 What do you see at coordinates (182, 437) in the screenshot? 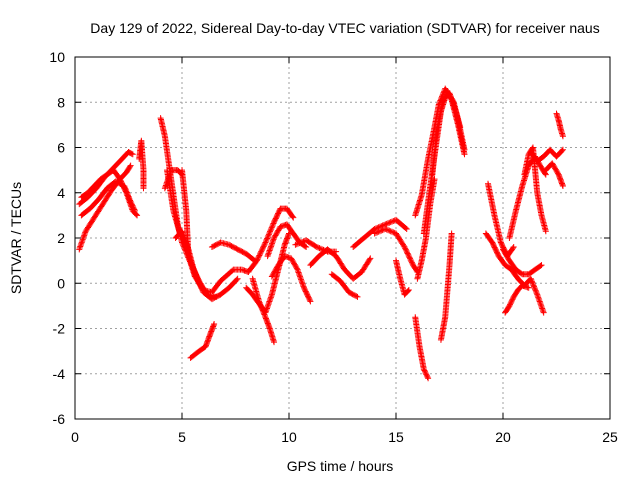
I see `x-tick-label: 5` at bounding box center [182, 437].